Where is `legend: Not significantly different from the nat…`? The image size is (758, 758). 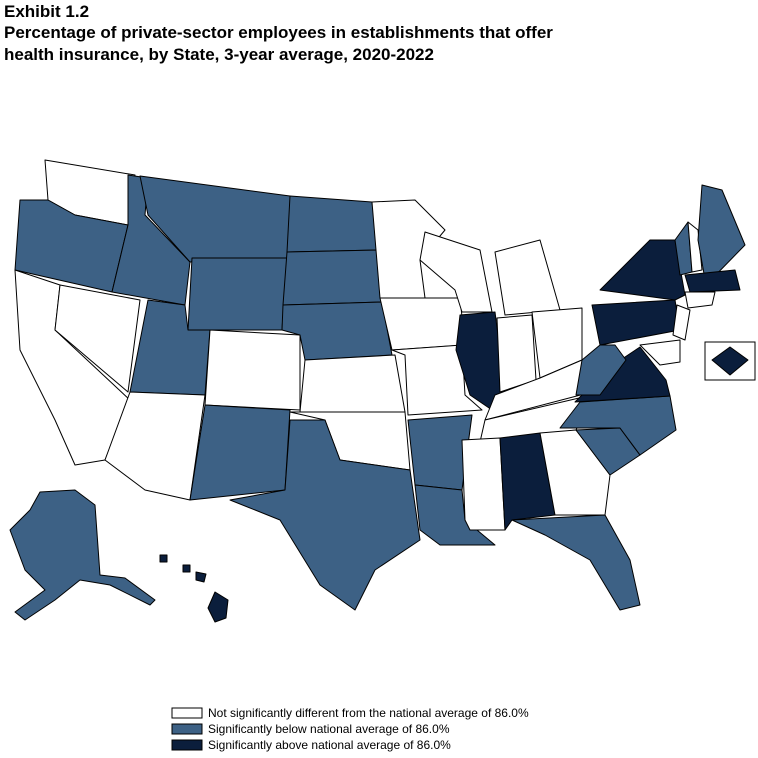 legend: Not significantly different from the nat… is located at coordinates (350, 729).